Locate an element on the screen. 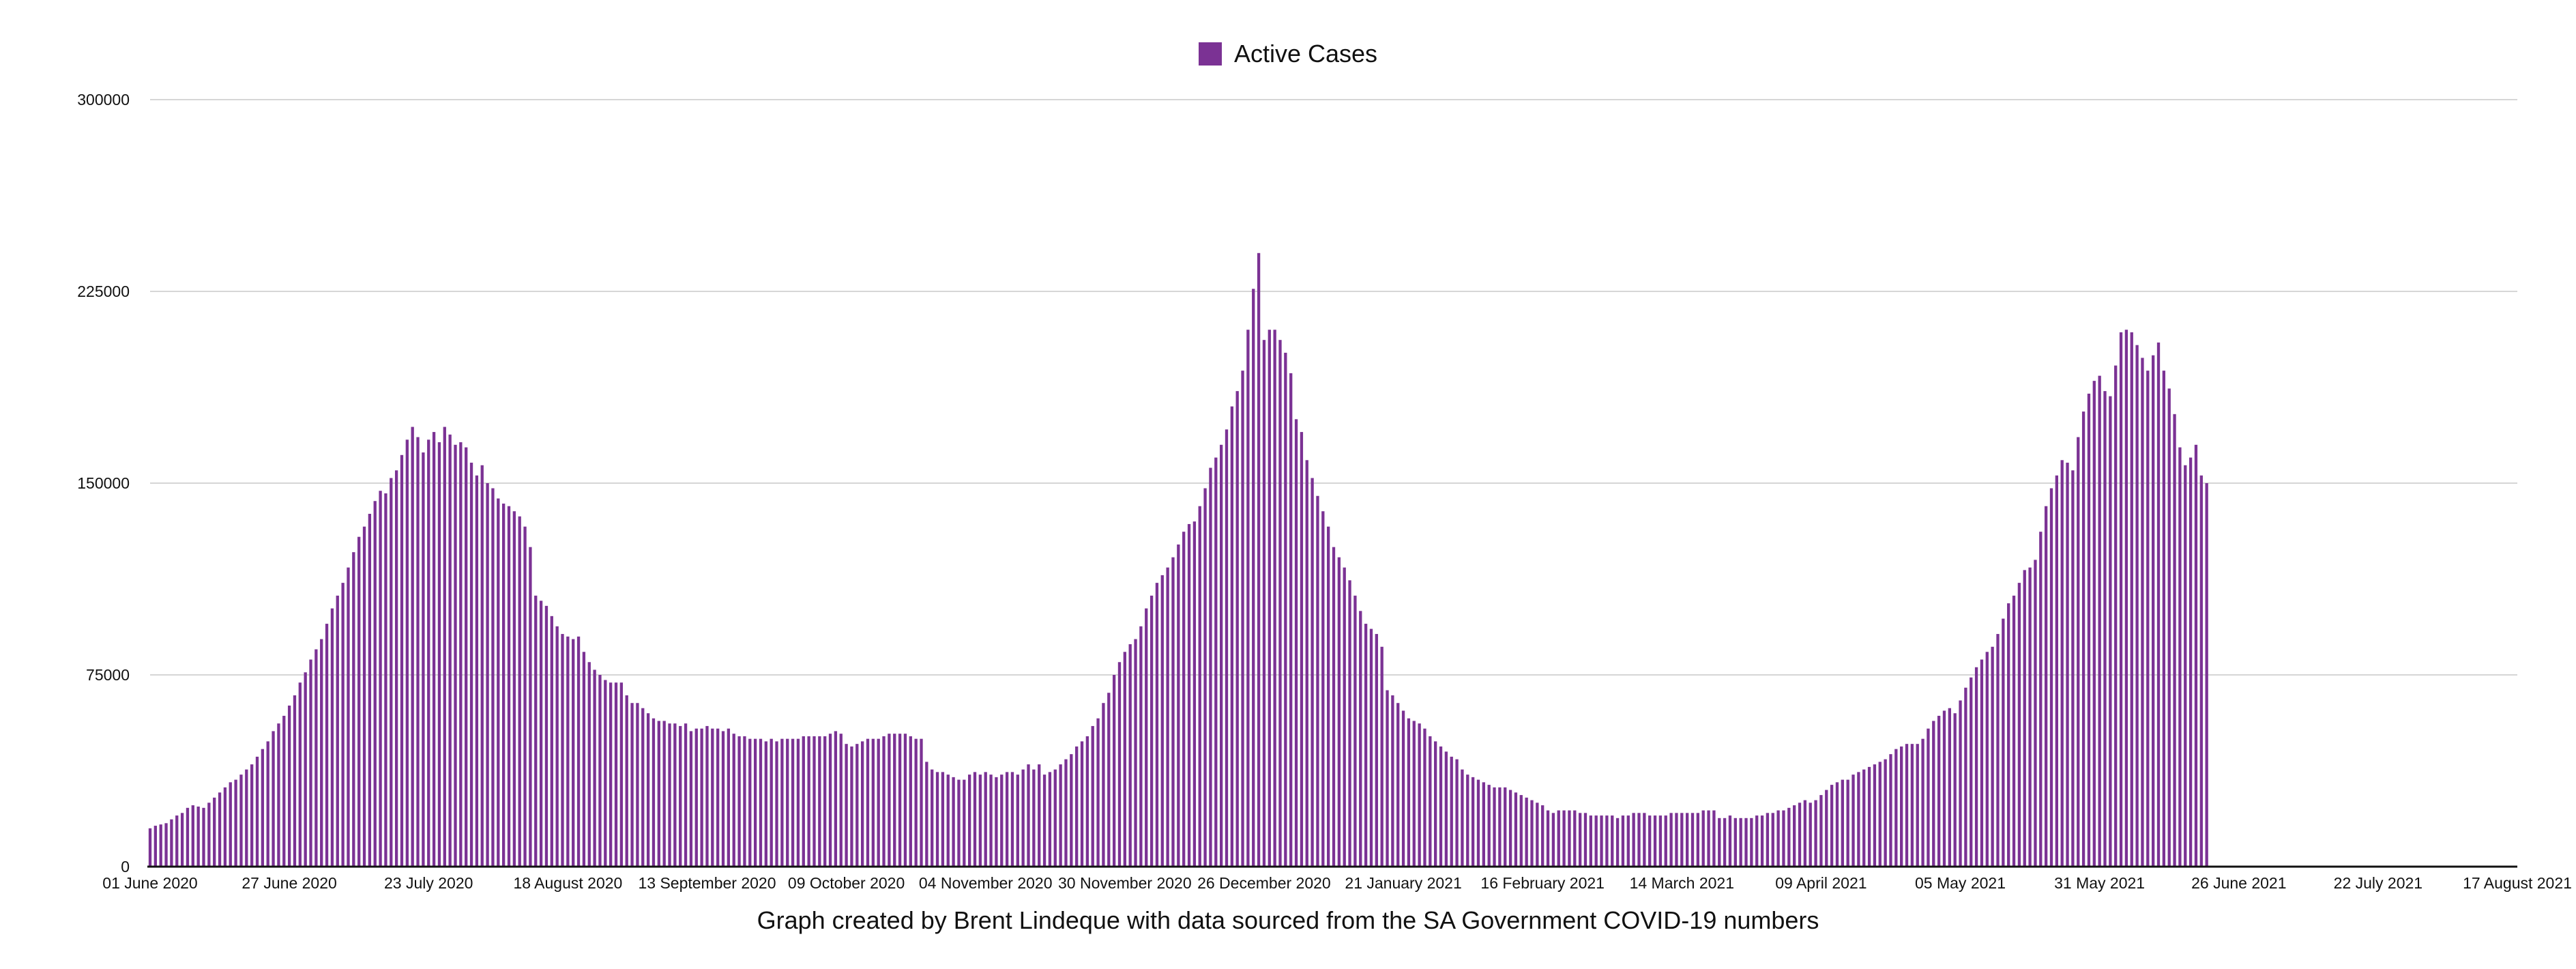 The image size is (2576, 969). x-tick-label: 18 August 2020 is located at coordinates (567, 883).